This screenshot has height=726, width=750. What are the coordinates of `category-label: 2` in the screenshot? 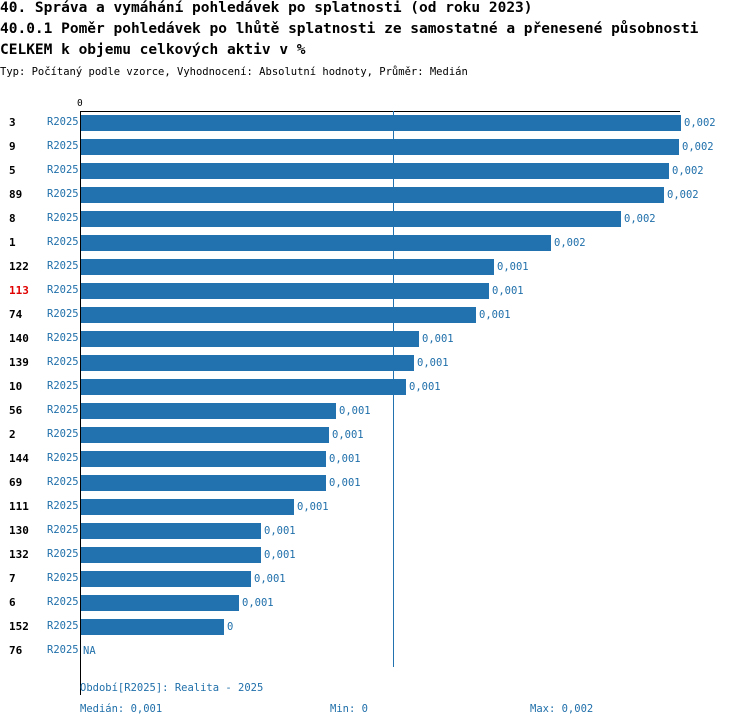 It's located at (12, 434).